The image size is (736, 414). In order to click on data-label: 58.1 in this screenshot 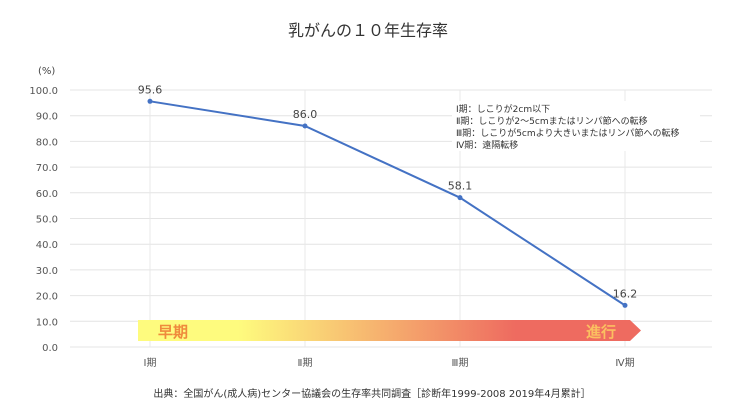, I will do `click(460, 186)`.